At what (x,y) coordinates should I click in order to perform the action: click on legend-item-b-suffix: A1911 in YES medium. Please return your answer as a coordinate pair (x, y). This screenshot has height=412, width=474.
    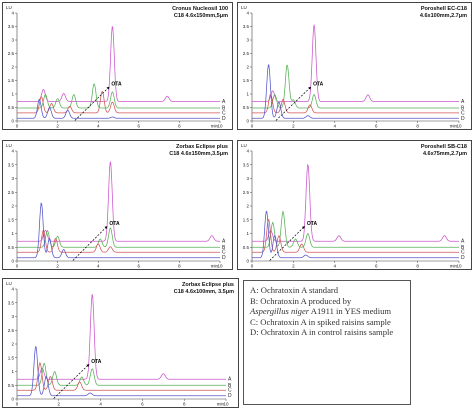
    Looking at the image, I should click on (350, 311).